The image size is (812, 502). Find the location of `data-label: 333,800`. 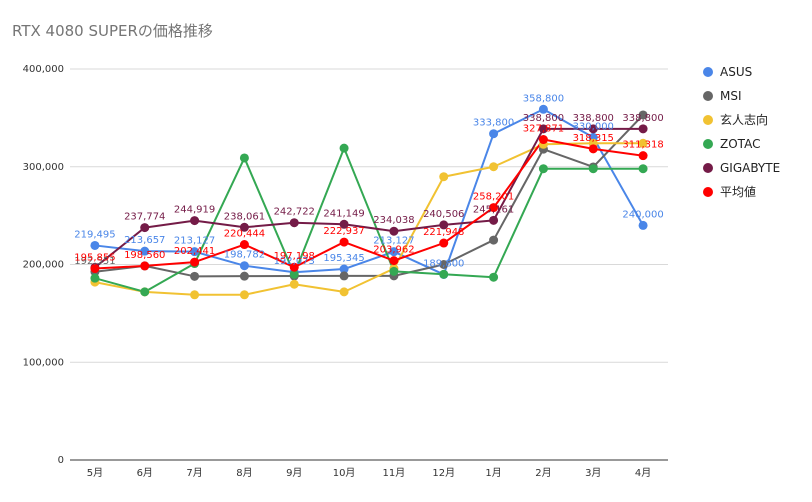

data-label: 333,800 is located at coordinates (493, 123).